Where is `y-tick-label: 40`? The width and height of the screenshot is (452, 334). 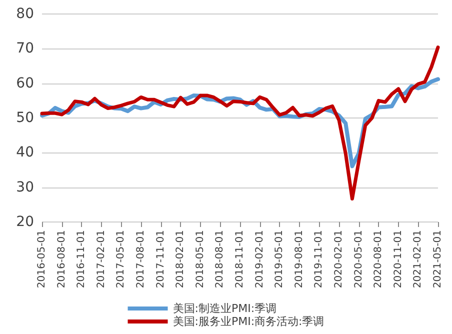
y-tick-label: 40 is located at coordinates (25, 152).